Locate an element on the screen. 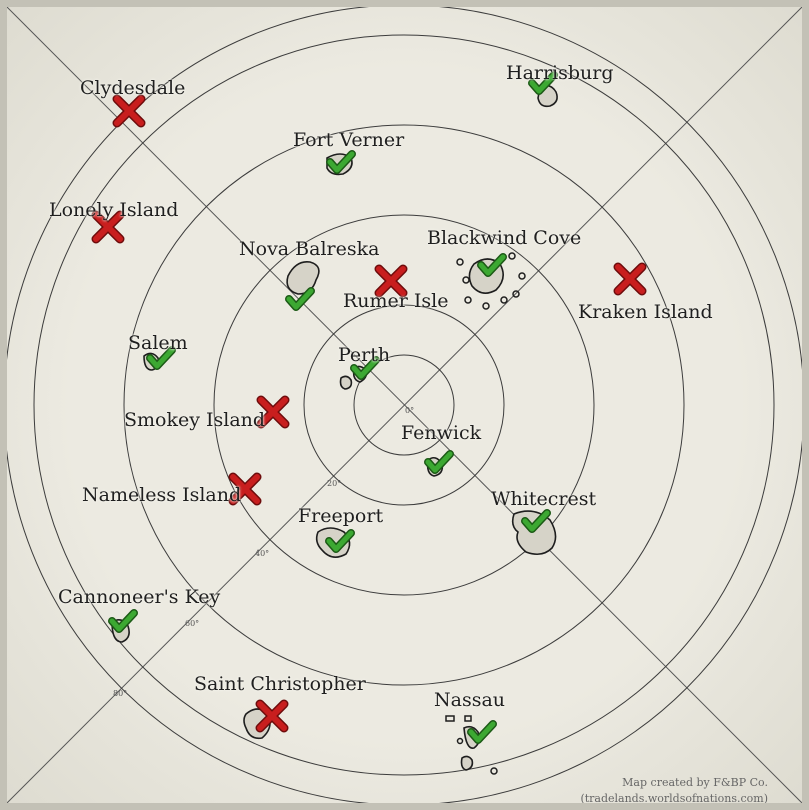  island-nassau-south is located at coordinates (467, 763).